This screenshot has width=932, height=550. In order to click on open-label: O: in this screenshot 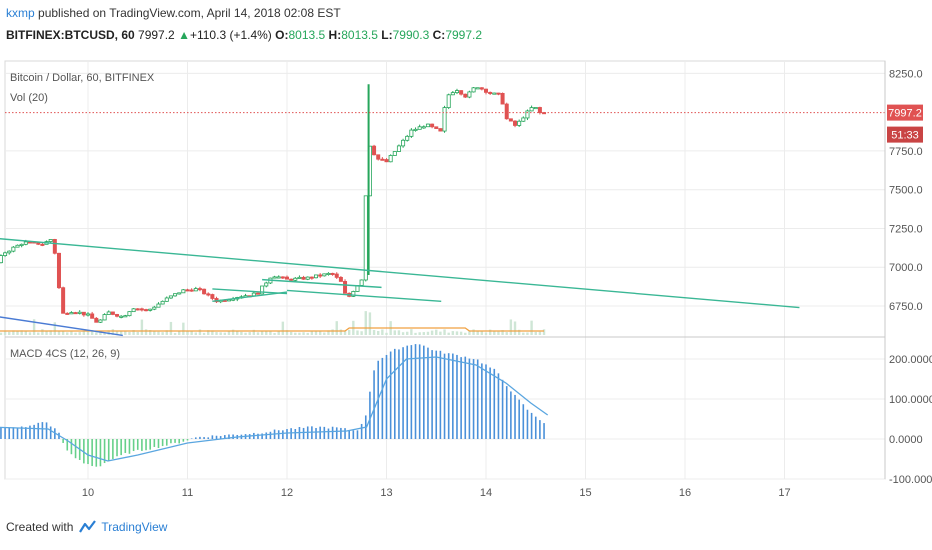, I will do `click(282, 35)`.